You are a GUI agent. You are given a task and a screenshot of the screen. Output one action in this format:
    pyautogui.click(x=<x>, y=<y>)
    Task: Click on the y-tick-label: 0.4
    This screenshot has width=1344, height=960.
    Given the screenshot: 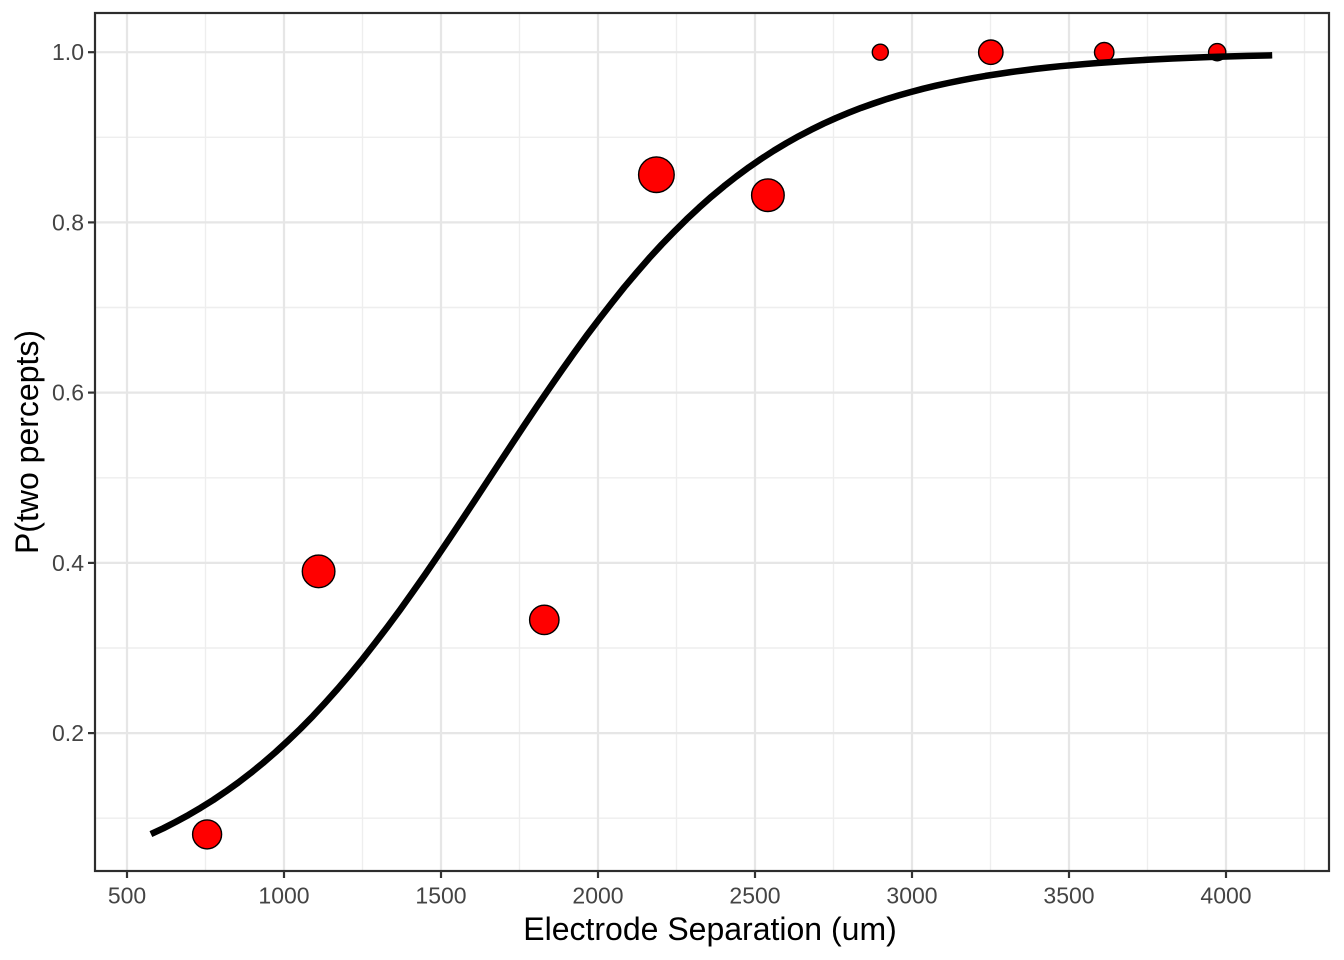 What is the action you would take?
    pyautogui.click(x=68, y=563)
    